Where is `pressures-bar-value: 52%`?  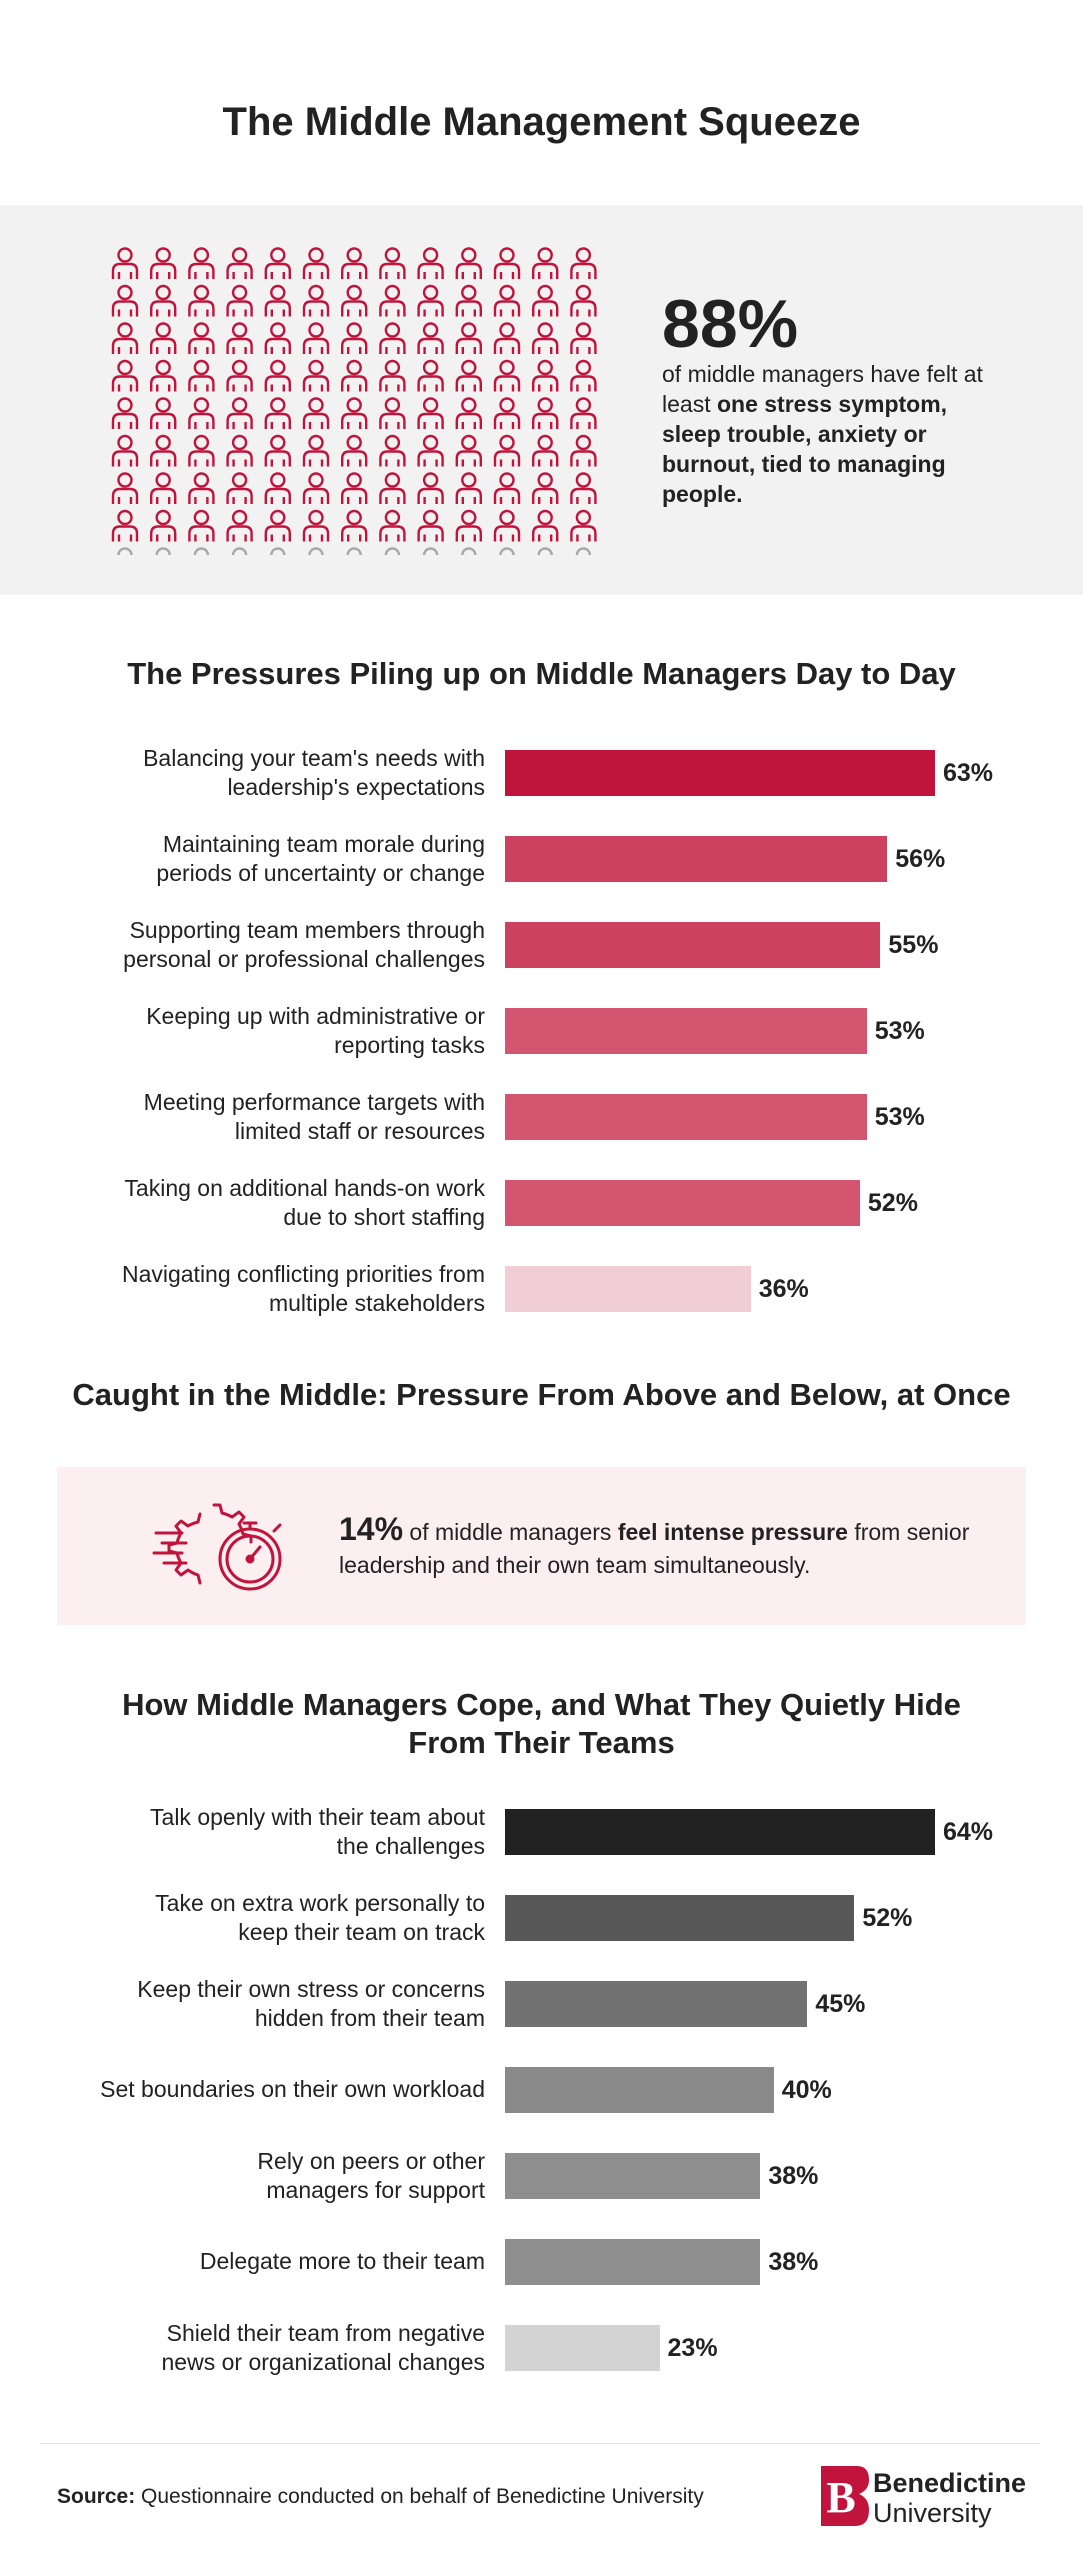 pressures-bar-value: 52% is located at coordinates (892, 1203).